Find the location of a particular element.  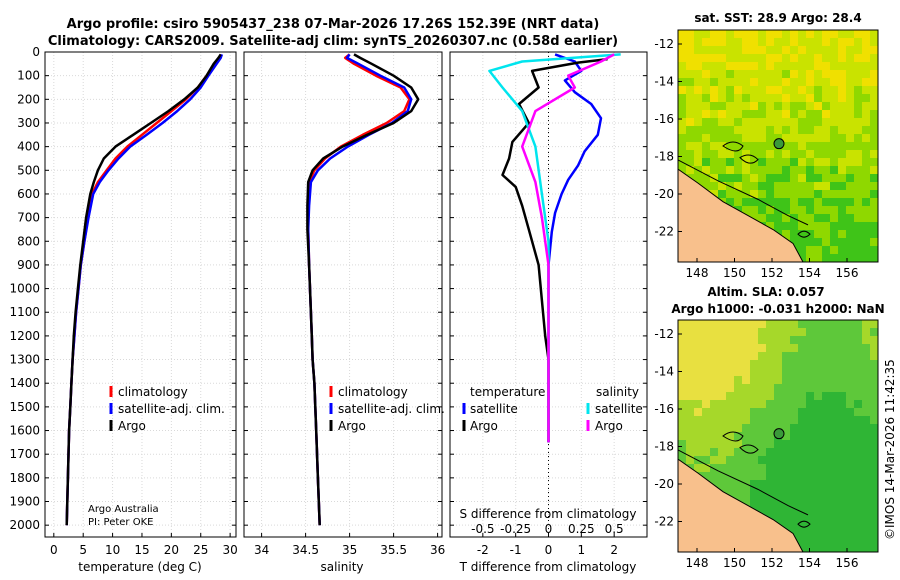

argo-float-marker is located at coordinates (779, 144).